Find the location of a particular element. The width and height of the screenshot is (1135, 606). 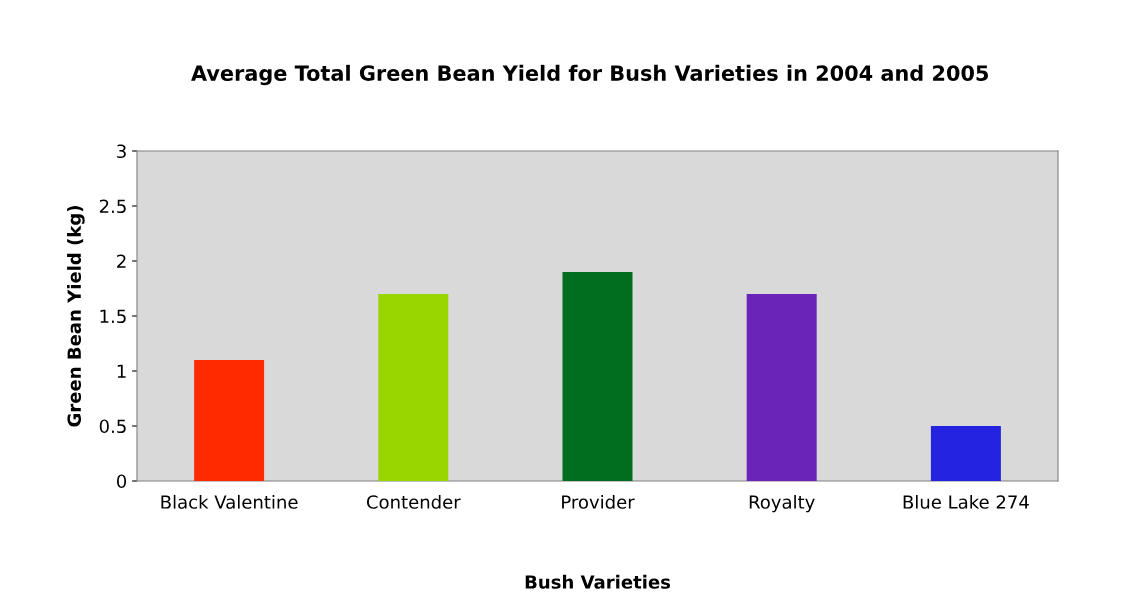

x-tick-label: Provider is located at coordinates (598, 501).